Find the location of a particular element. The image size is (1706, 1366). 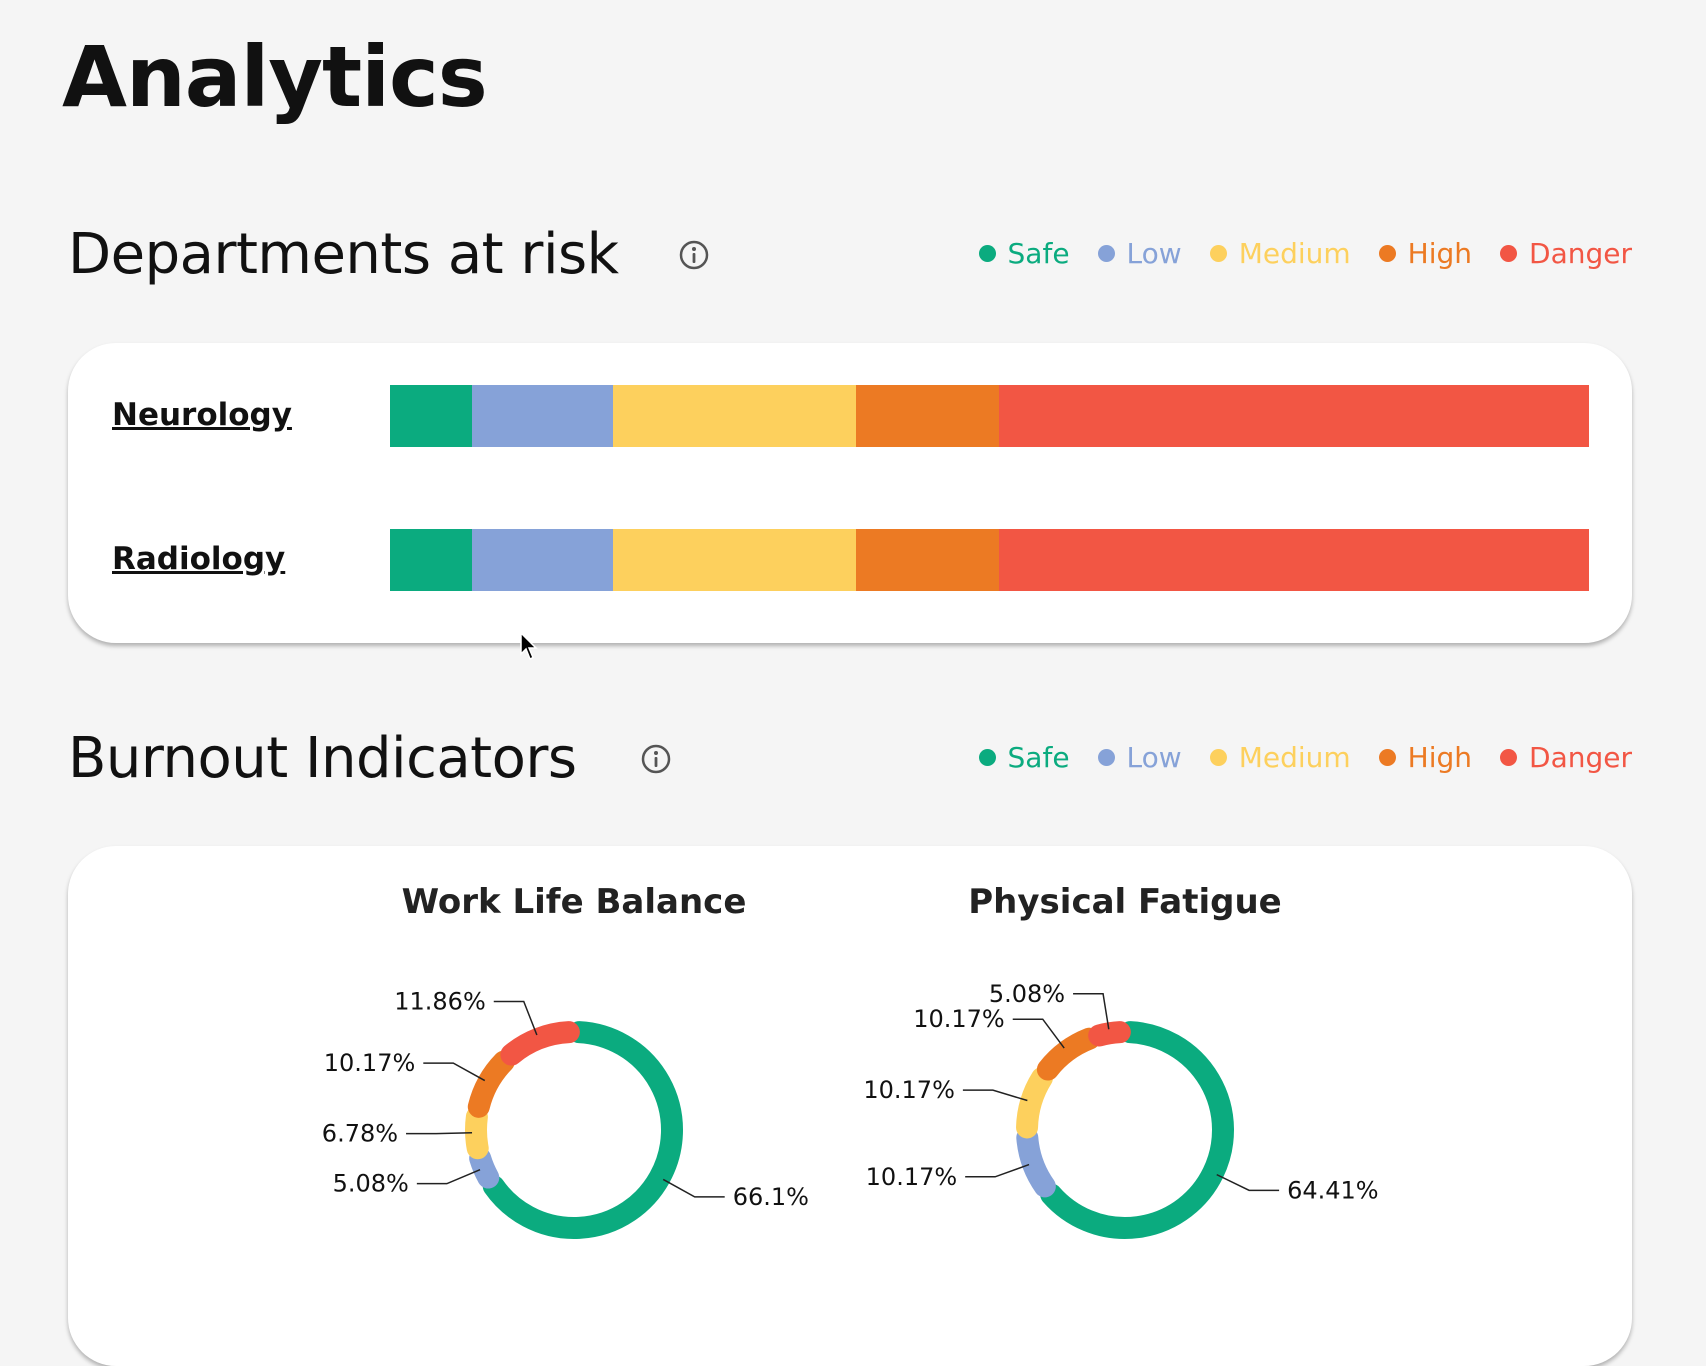

burnout-legend: Safe Low Medium High Danger is located at coordinates (1305, 757).